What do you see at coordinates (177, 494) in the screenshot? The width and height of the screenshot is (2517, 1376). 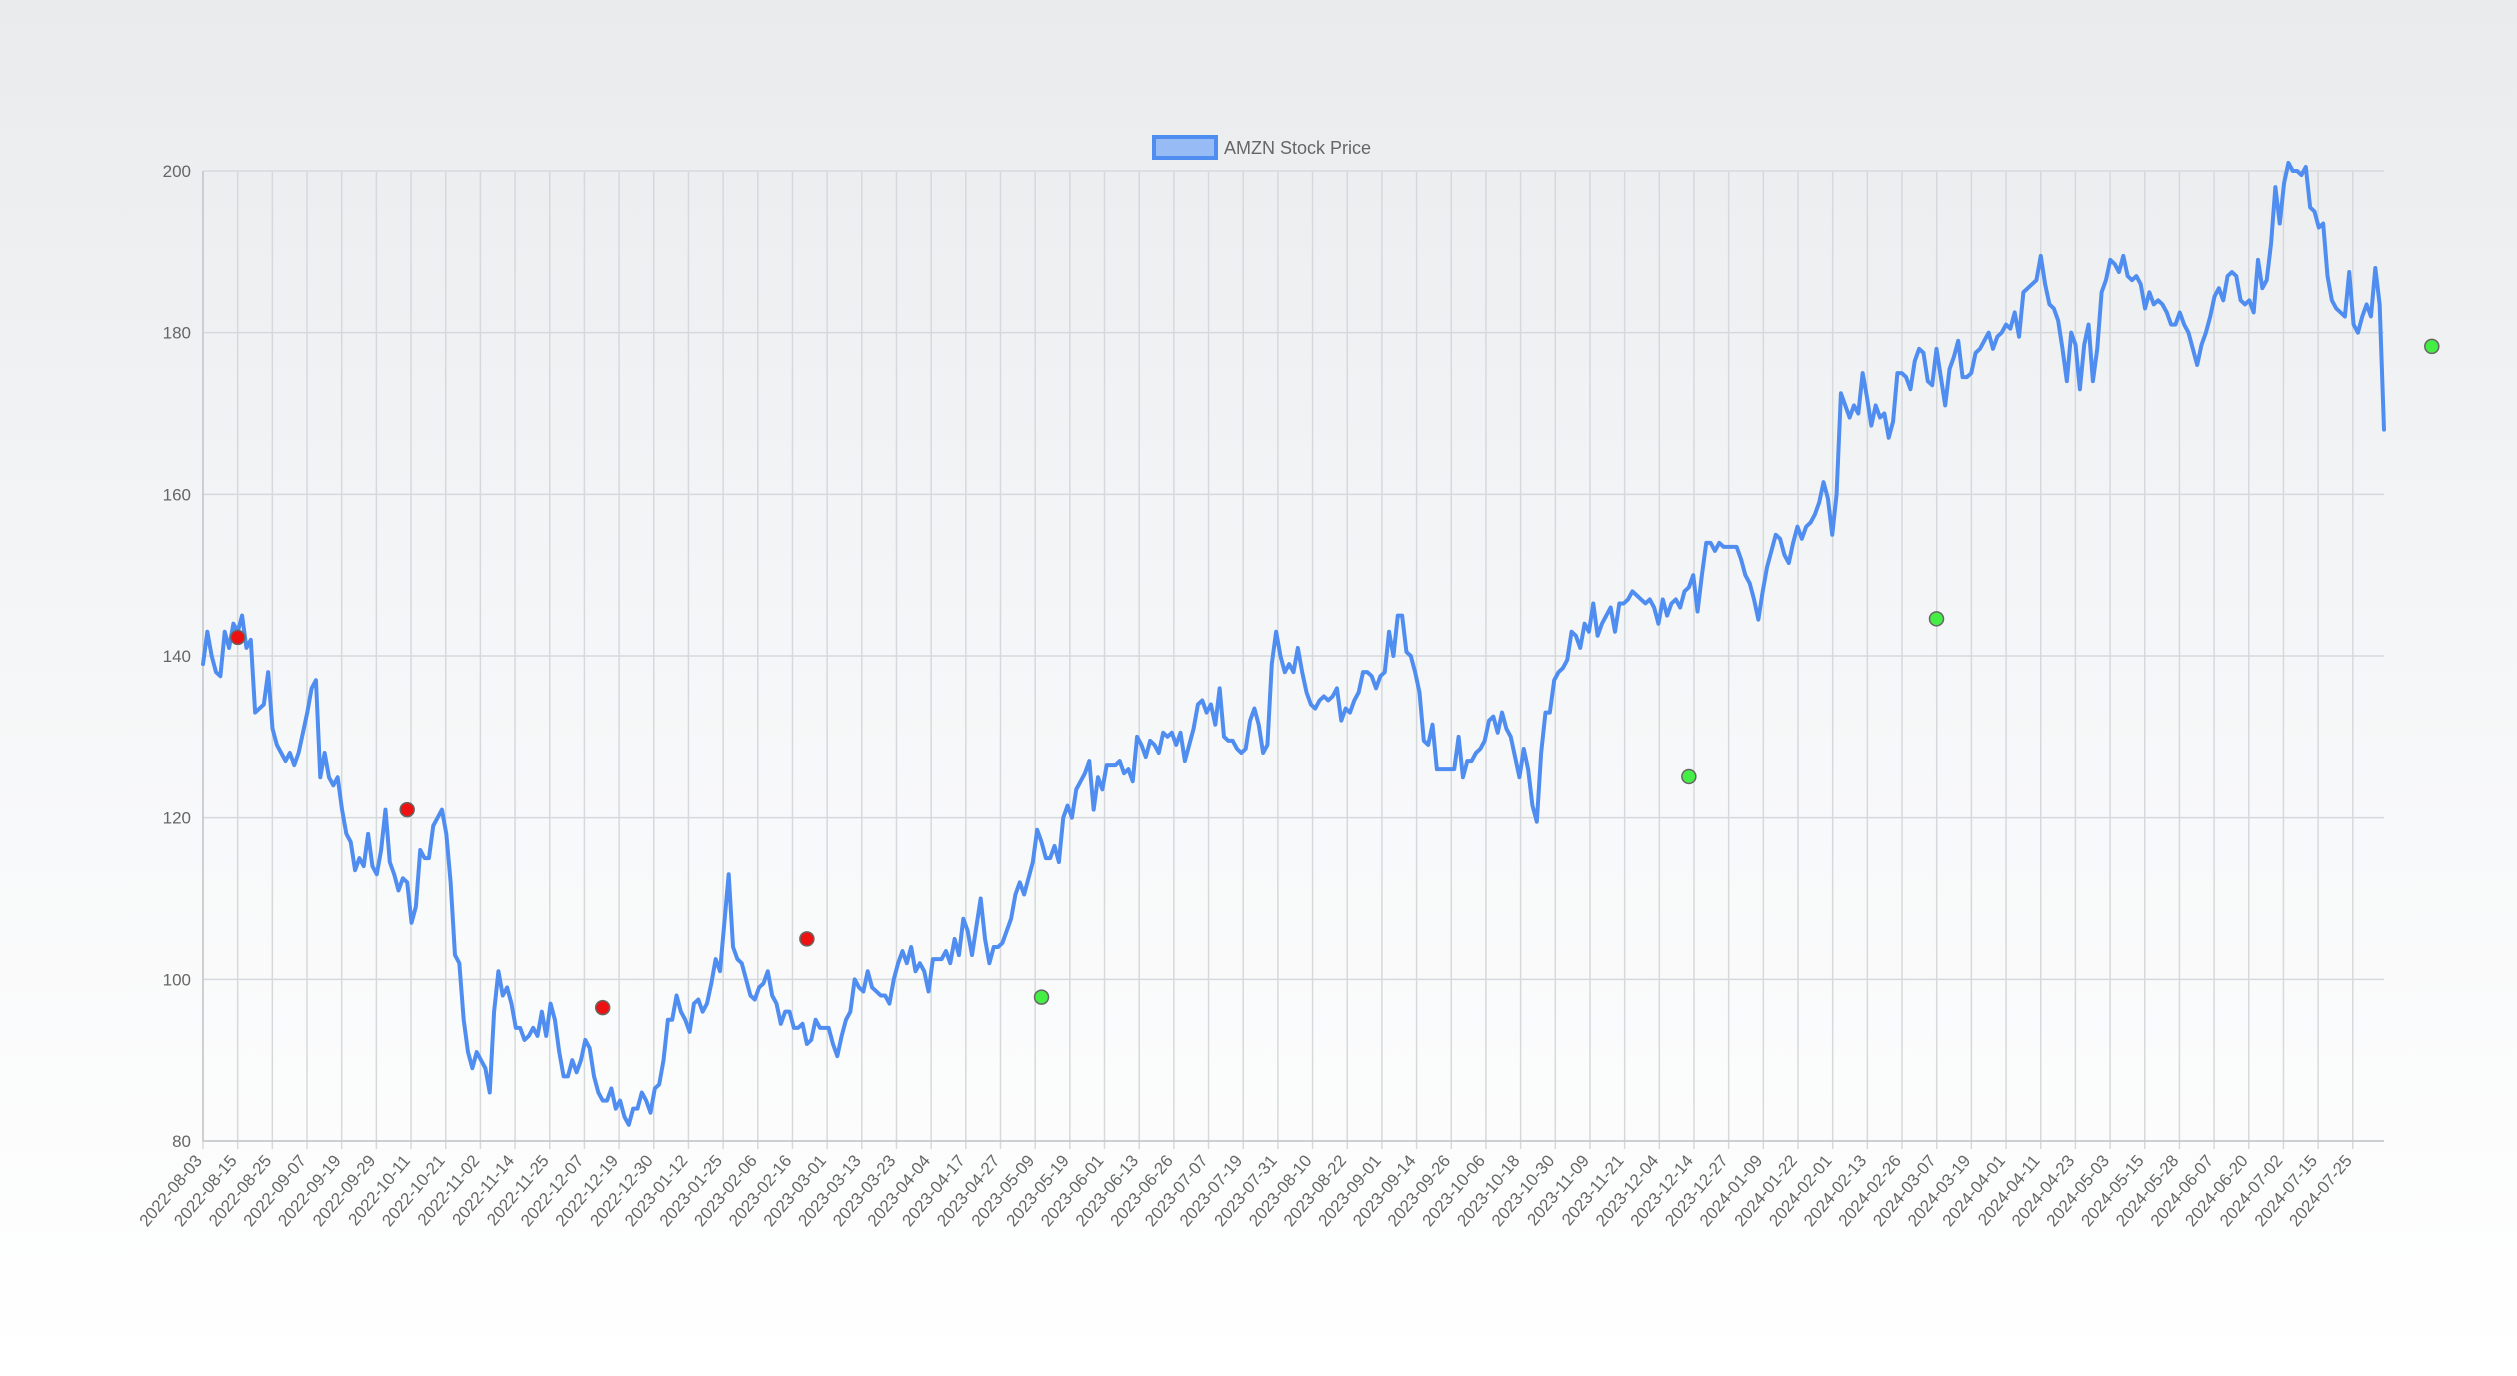 I see `y-tick-label: 160` at bounding box center [177, 494].